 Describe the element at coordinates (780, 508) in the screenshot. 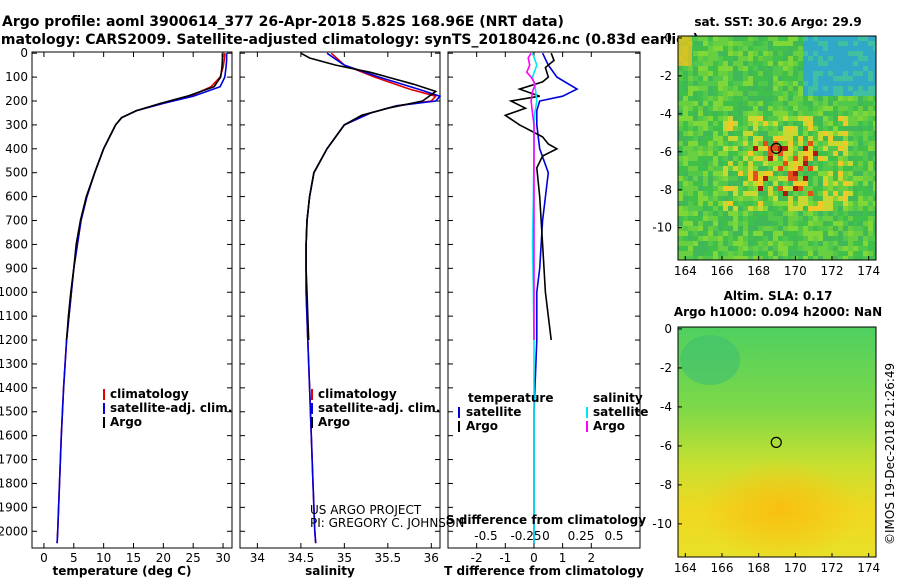

I see `sla-high-blob` at that location.